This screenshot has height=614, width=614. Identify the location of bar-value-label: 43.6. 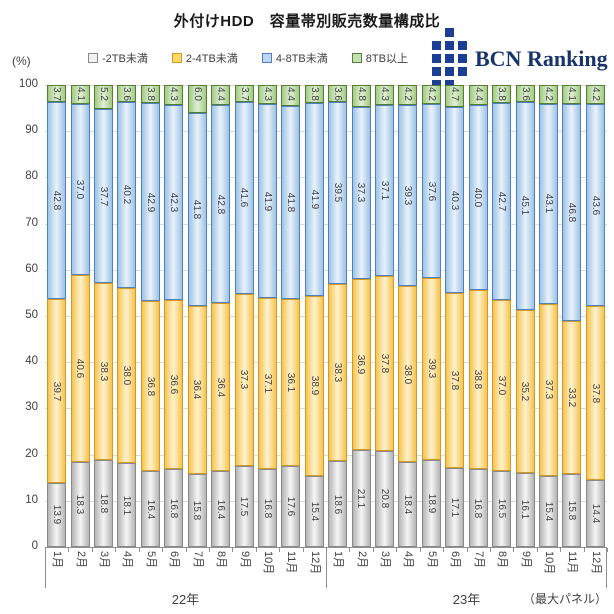
(595, 205).